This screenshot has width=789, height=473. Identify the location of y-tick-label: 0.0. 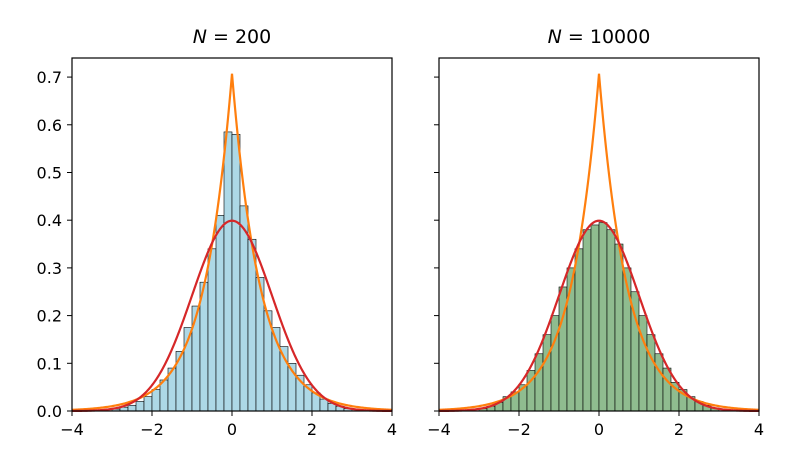
(49, 411).